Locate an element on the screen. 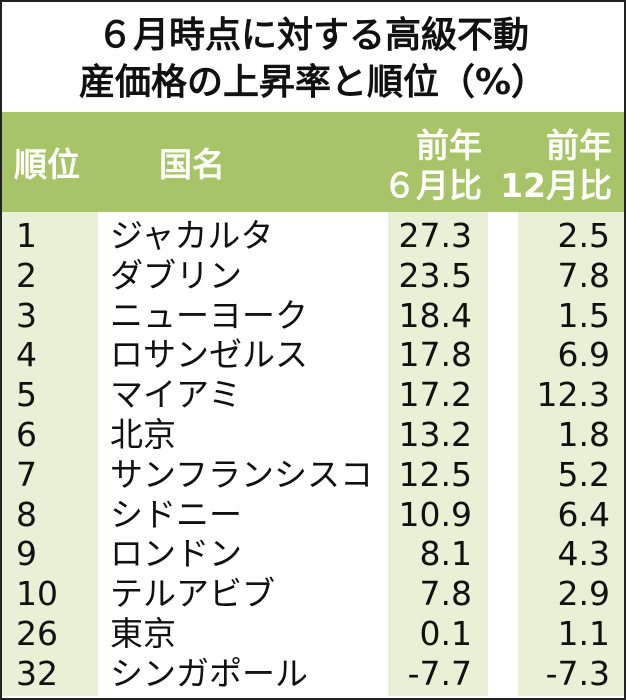 The height and width of the screenshot is (700, 626). rank-cell: 26 is located at coordinates (37, 633).